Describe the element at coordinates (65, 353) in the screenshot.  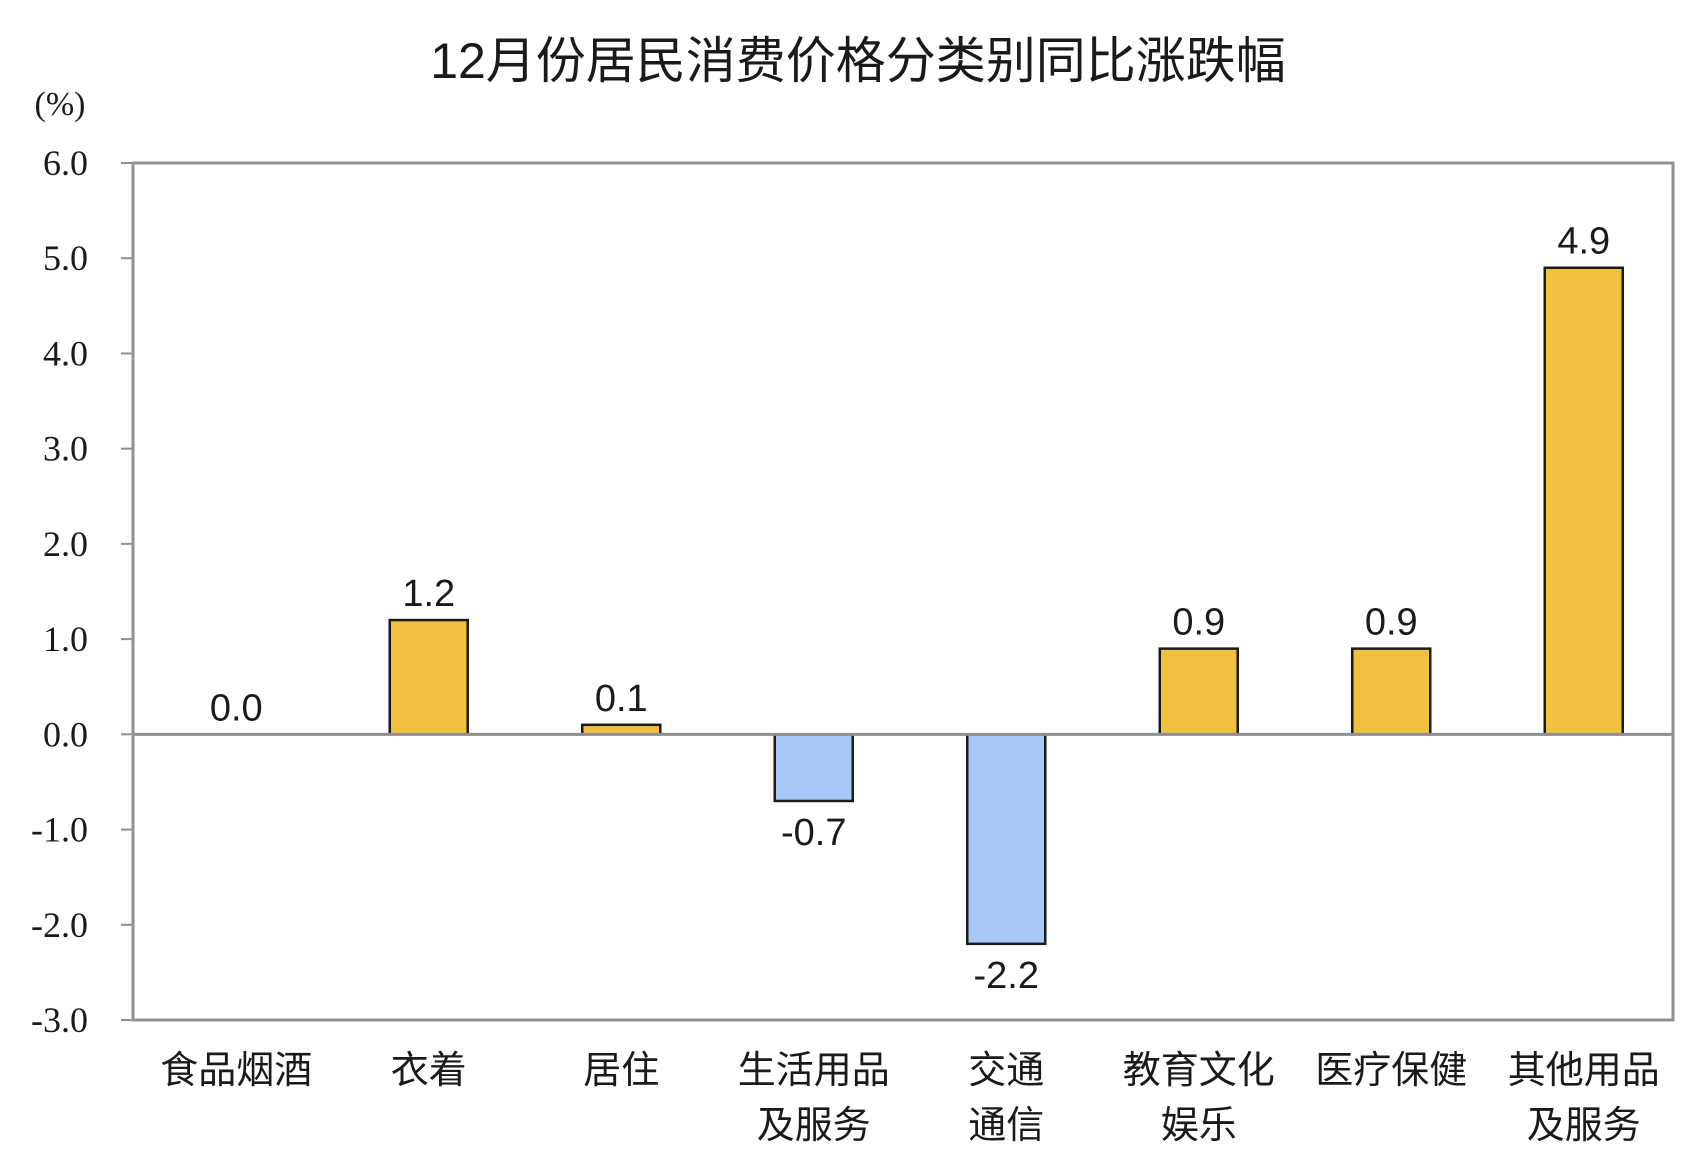
I see `y-tick-label: 4.0` at that location.